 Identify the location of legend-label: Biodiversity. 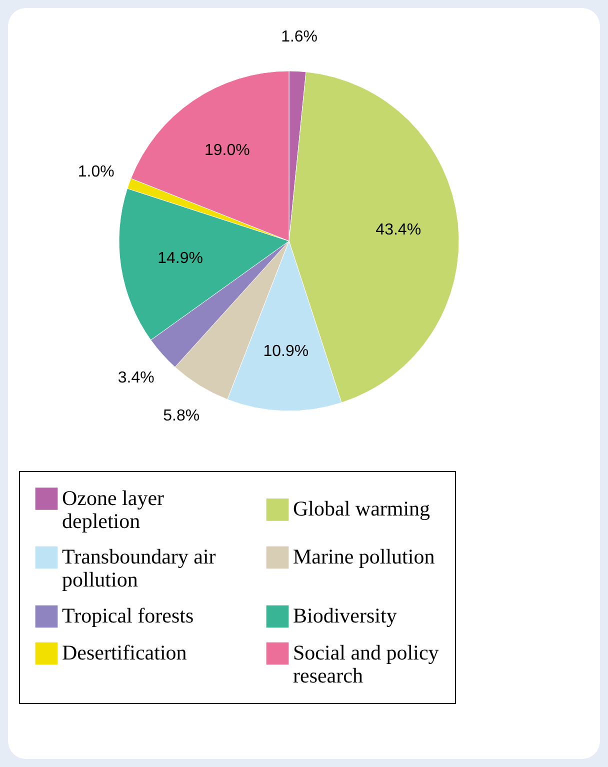
(345, 616).